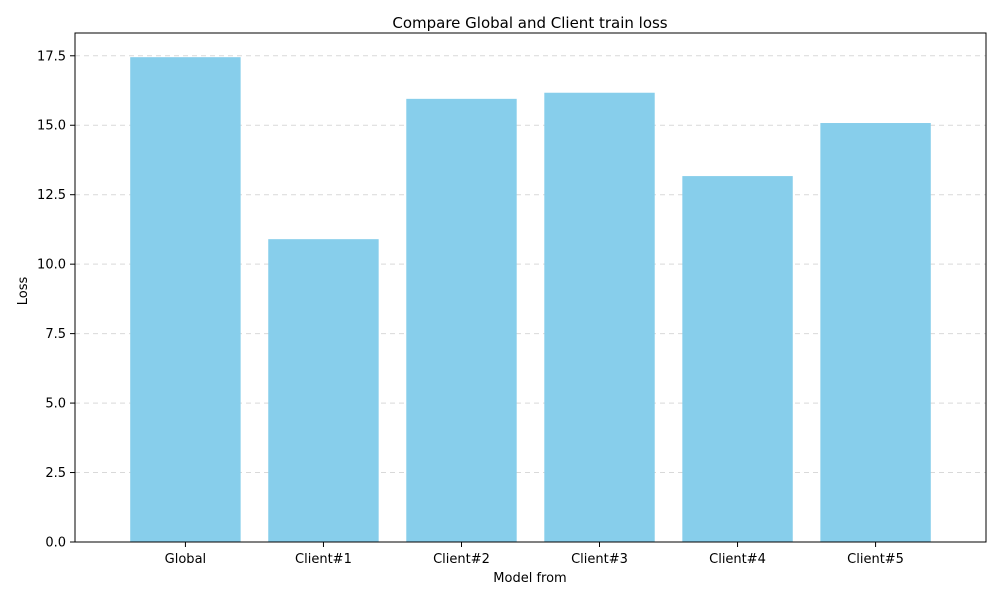 Image resolution: width=1000 pixels, height=600 pixels. What do you see at coordinates (23, 291) in the screenshot?
I see `y-axis-label: Loss` at bounding box center [23, 291].